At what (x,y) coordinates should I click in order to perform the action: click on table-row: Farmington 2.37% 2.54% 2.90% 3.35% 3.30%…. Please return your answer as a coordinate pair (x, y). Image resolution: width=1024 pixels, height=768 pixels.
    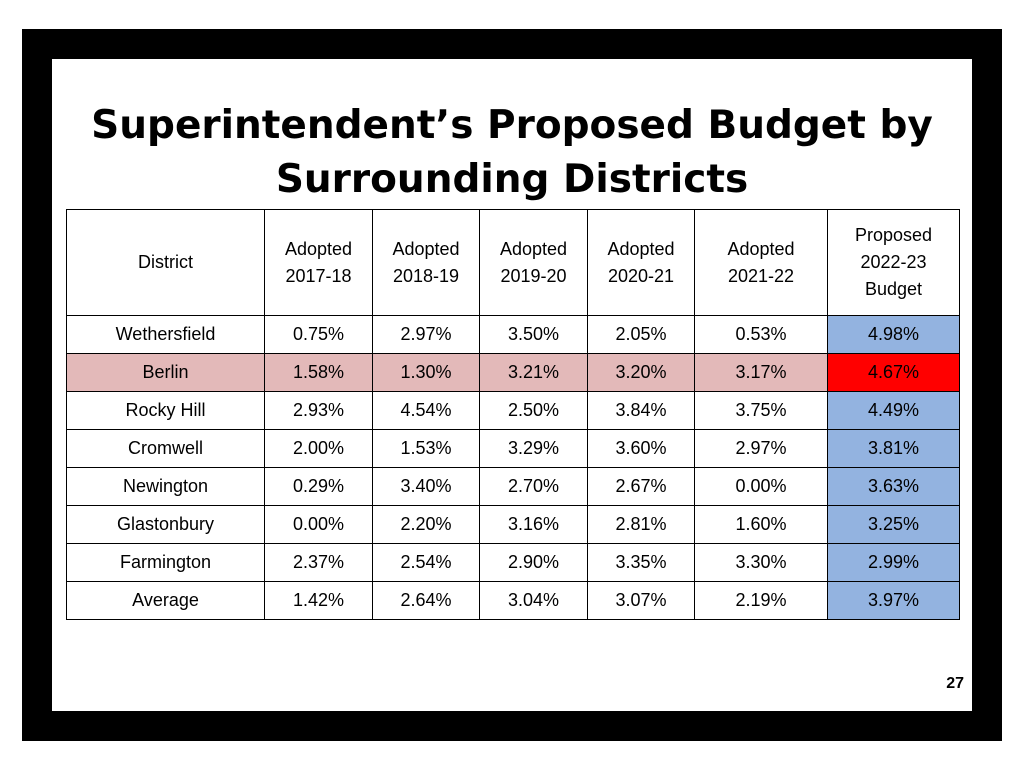
    Looking at the image, I should click on (513, 562).